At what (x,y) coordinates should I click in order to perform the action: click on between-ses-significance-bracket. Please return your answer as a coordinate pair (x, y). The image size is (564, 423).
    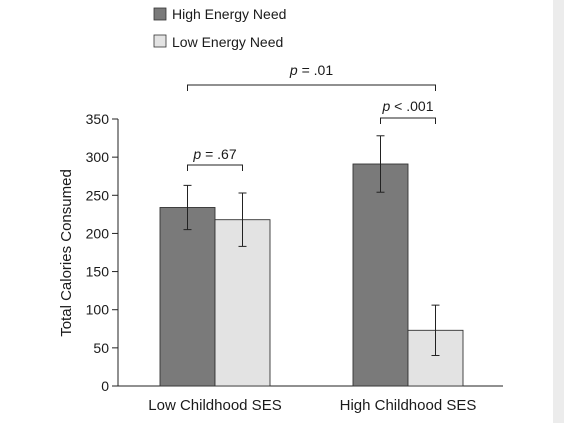
    Looking at the image, I should click on (311, 87).